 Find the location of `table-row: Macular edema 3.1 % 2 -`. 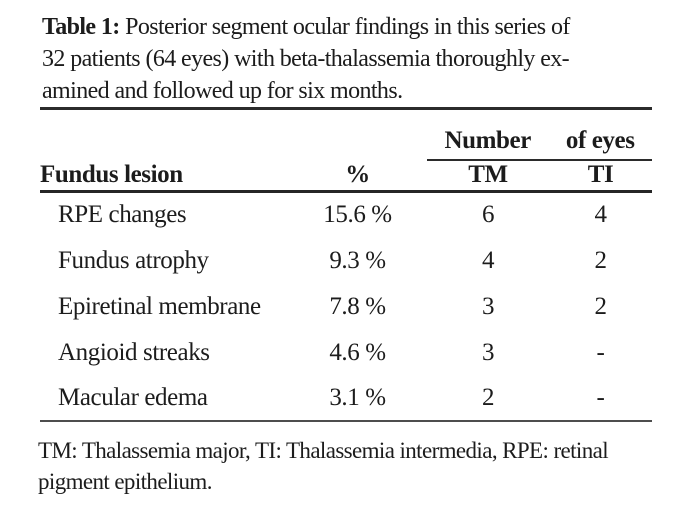

table-row: Macular edema 3.1 % 2 - is located at coordinates (346, 398).